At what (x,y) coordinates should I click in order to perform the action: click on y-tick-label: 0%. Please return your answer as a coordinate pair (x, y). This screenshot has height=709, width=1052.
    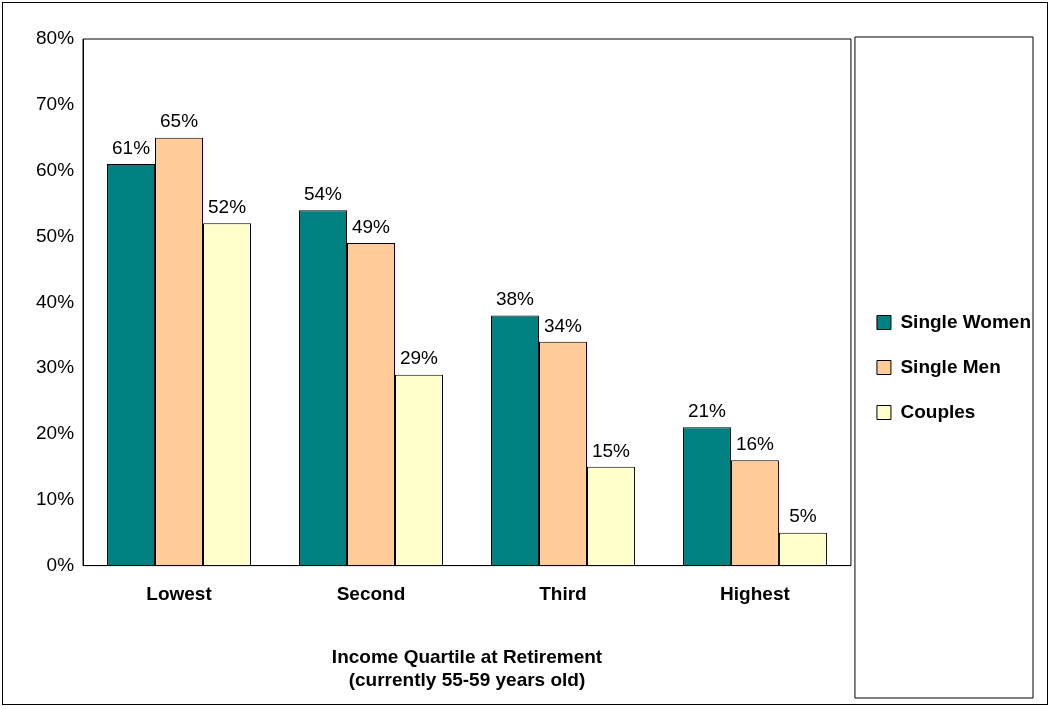
    Looking at the image, I should click on (60, 564).